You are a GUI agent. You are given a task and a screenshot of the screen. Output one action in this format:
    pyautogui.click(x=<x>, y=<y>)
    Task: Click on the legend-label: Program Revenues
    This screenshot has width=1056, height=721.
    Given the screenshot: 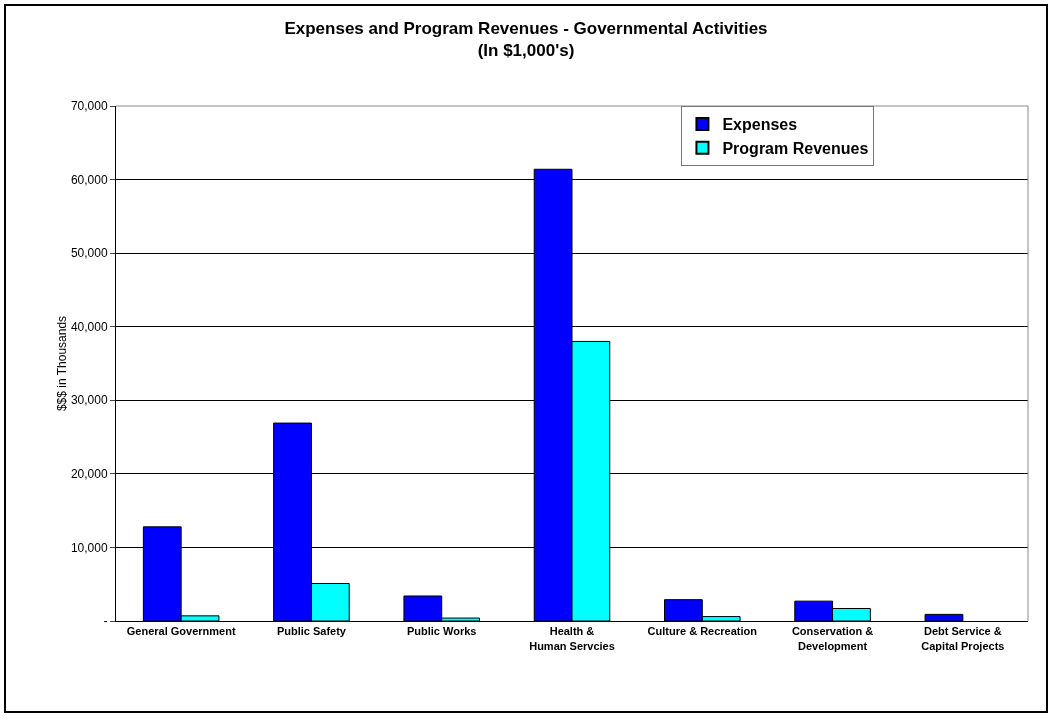 What is the action you would take?
    pyautogui.click(x=795, y=148)
    